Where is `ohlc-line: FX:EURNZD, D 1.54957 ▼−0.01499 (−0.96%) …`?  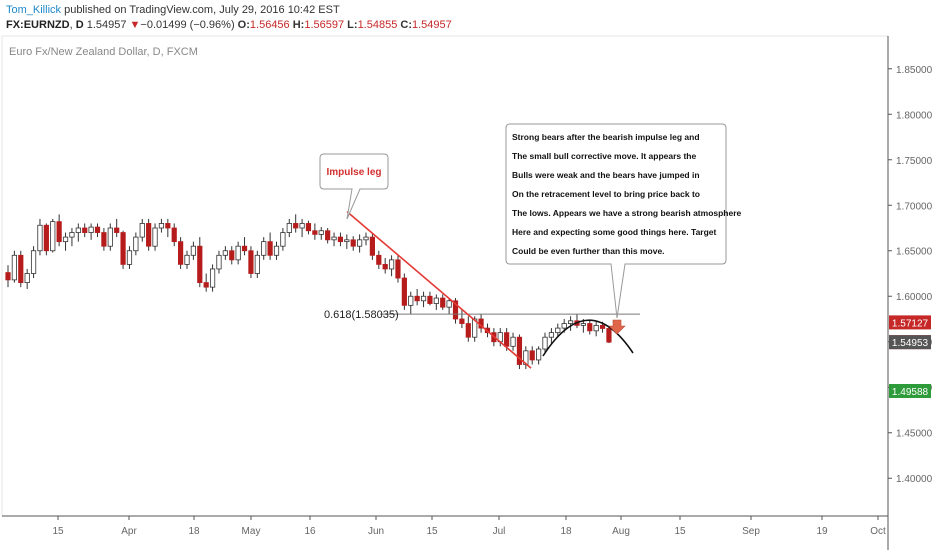
ohlc-line: FX:EURNZD, D 1.54957 ▼−0.01499 (−0.96%) … is located at coordinates (229, 25).